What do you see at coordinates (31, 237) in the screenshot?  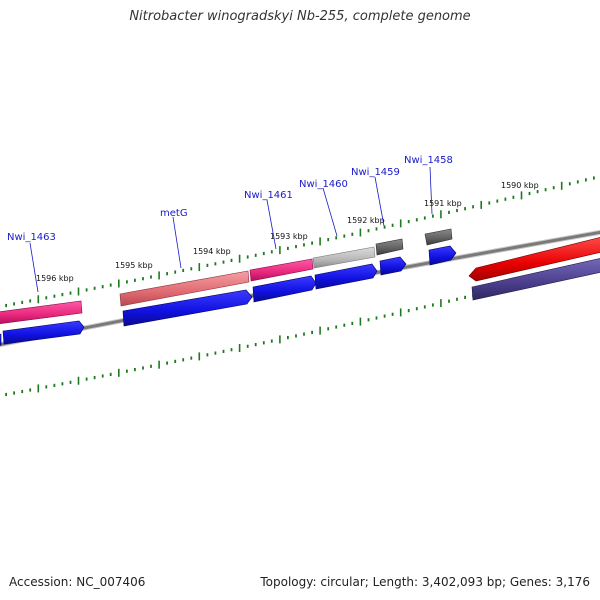 I see `gene-label-nwi-1463: Nwi_1463` at bounding box center [31, 237].